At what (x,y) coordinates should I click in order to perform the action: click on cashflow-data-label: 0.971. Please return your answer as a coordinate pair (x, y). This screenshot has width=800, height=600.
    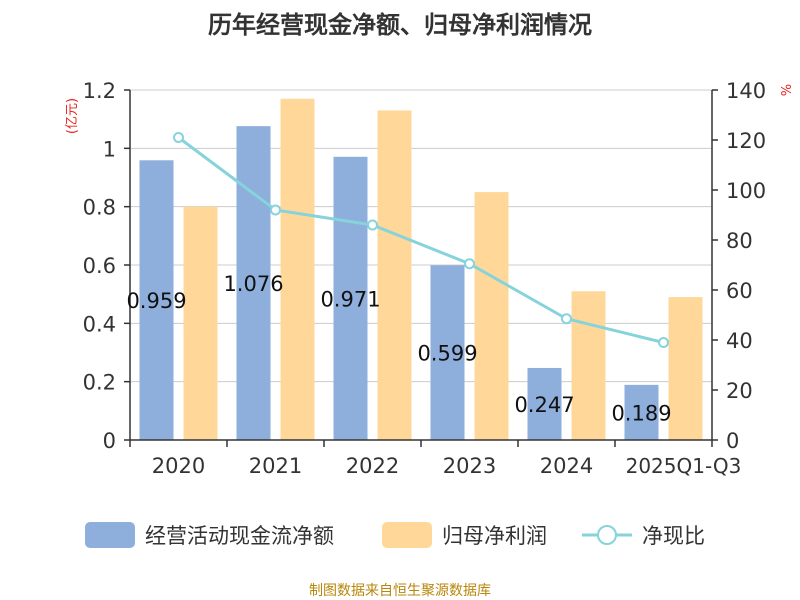
    Looking at the image, I should click on (350, 299).